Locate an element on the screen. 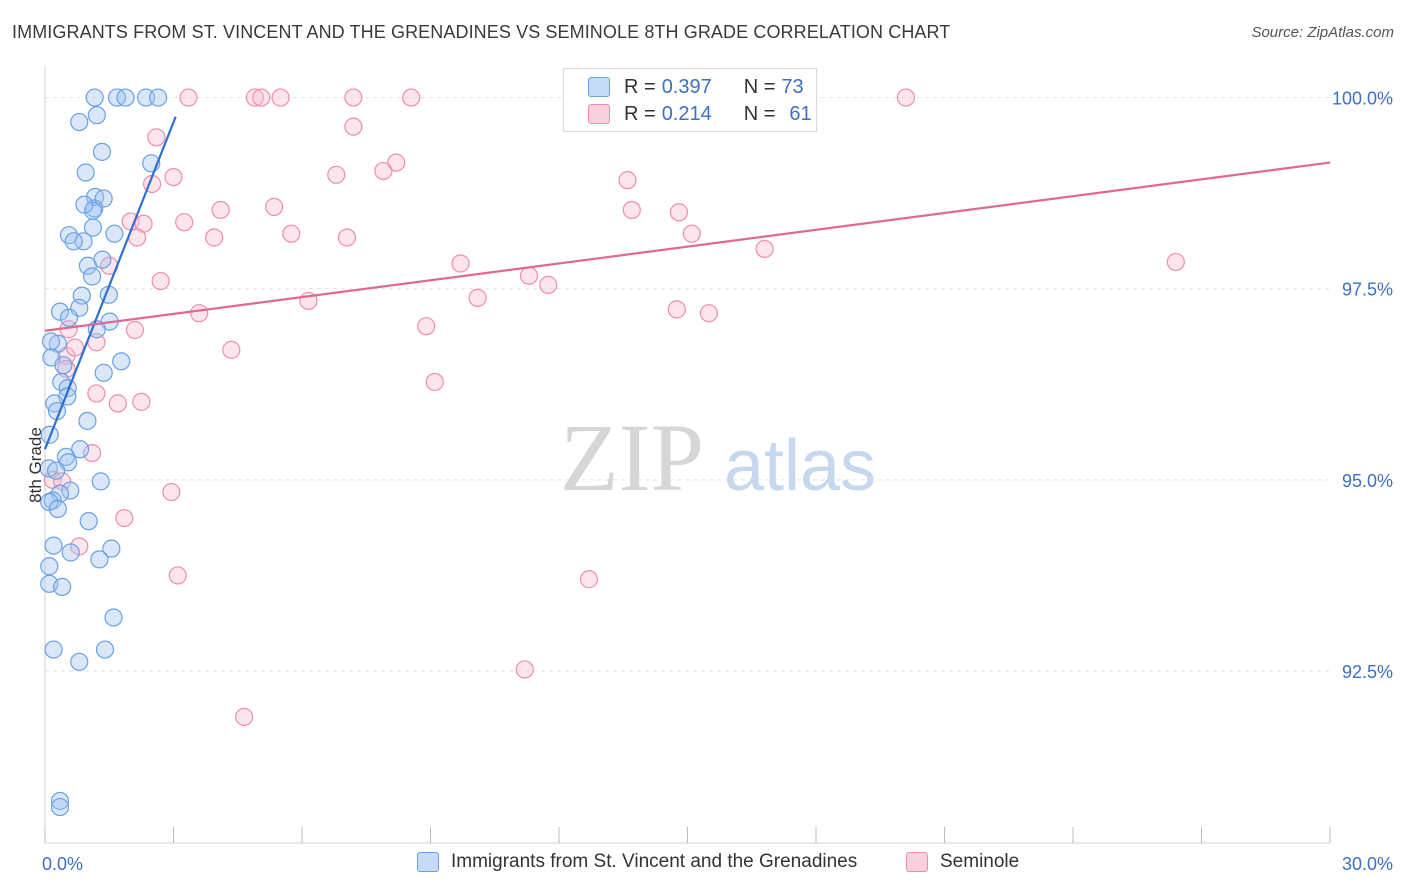 The image size is (1406, 892). source-credit: Source: ZipAtlas.com is located at coordinates (1322, 32).